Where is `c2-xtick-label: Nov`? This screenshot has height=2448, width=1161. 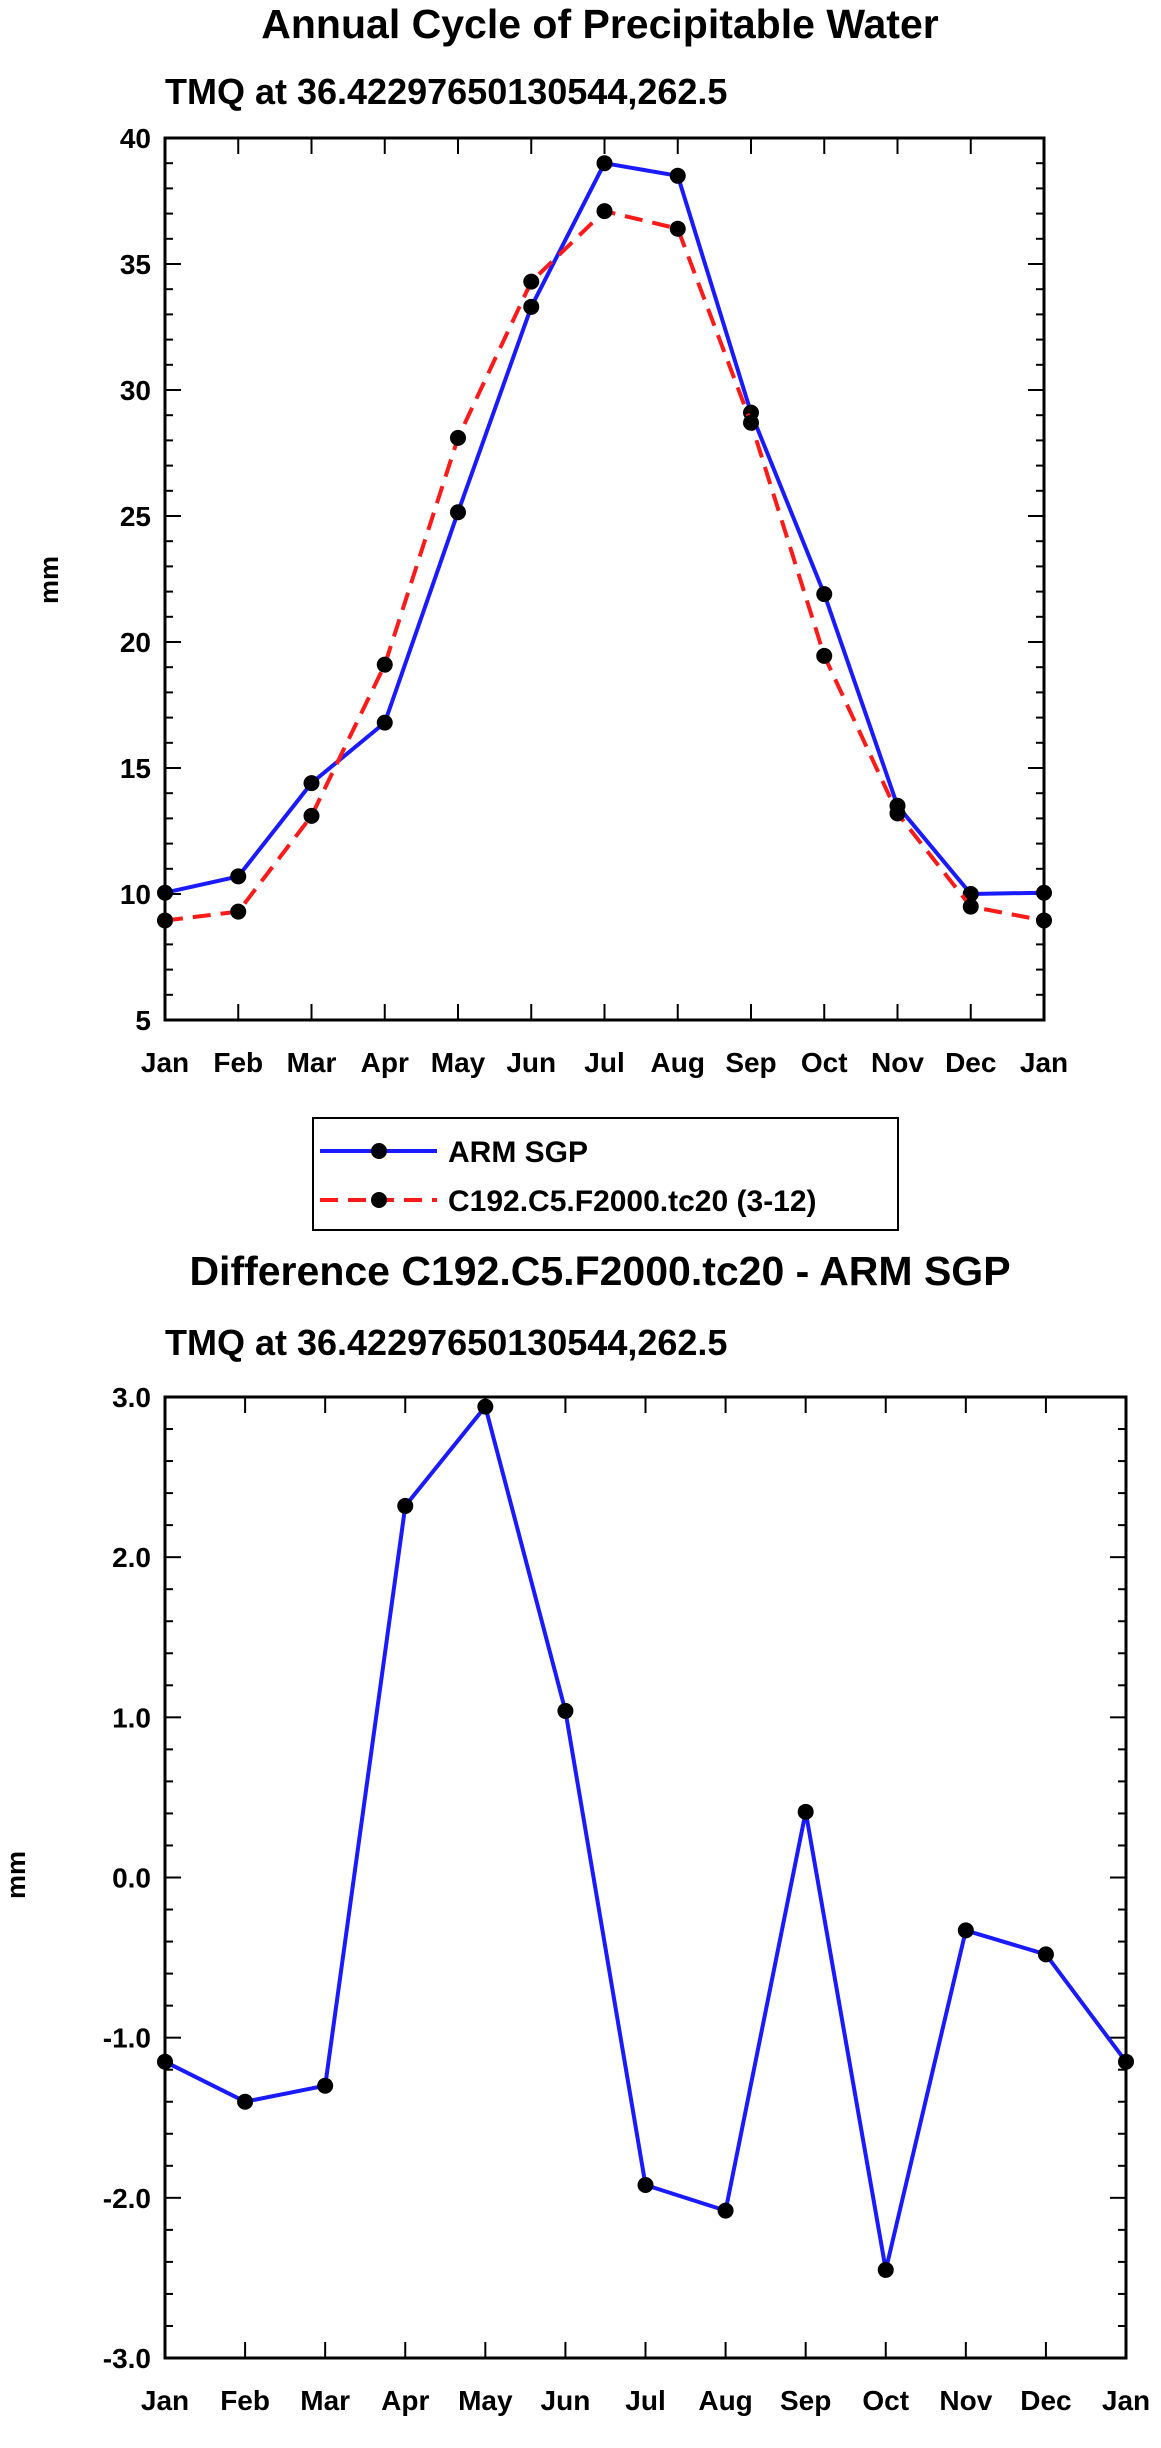
c2-xtick-label: Nov is located at coordinates (965, 2400).